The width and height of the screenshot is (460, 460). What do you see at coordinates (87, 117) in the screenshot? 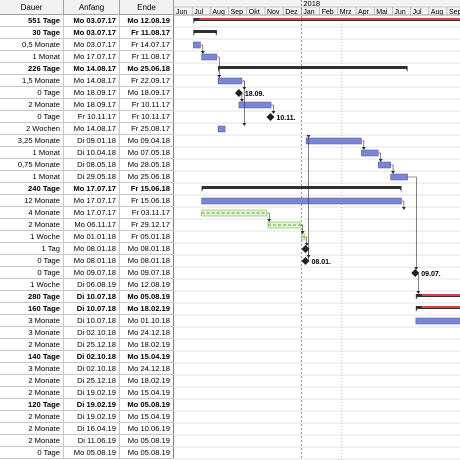
I see `task-row: 0 Tage Fr 10.11.17 Fr 10.11.17` at bounding box center [87, 117].